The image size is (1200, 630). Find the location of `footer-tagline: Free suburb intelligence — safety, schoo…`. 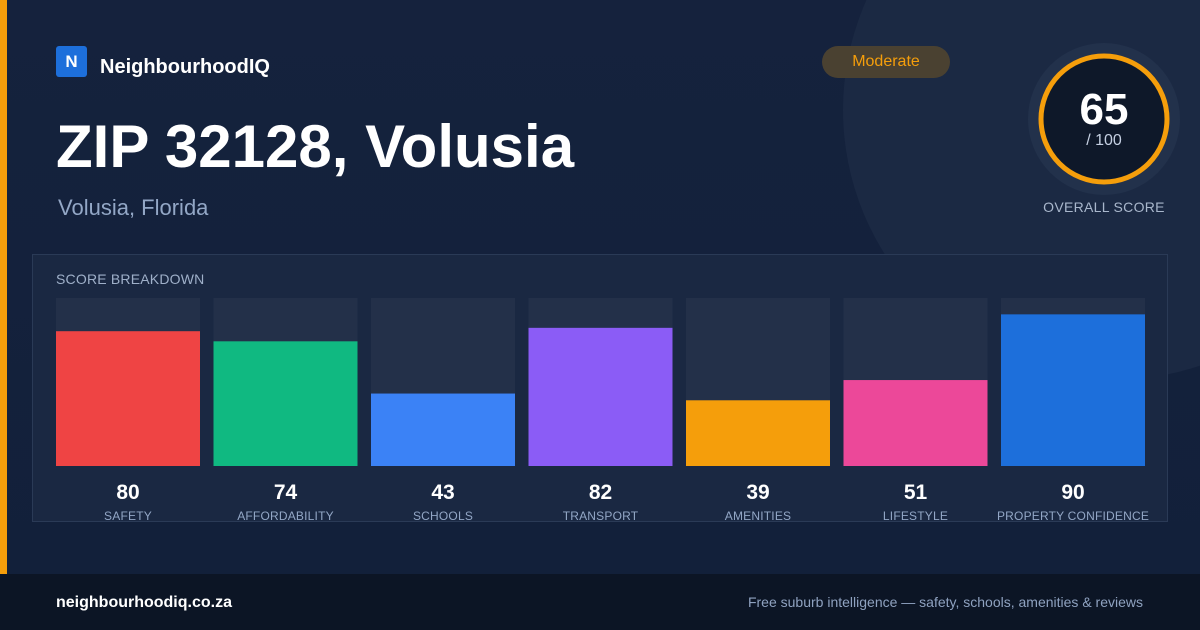

footer-tagline: Free suburb intelligence — safety, schoo… is located at coordinates (945, 602).